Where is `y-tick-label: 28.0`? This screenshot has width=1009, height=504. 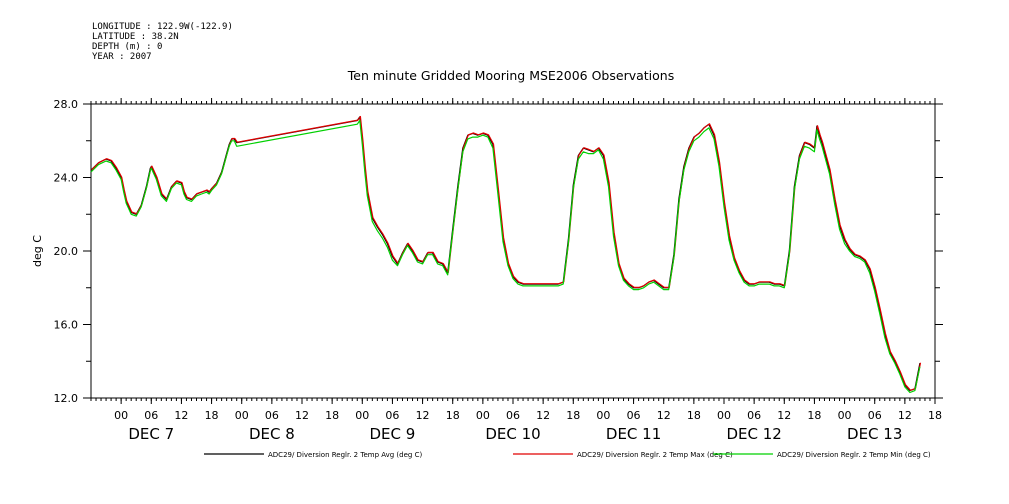 y-tick-label: 28.0 is located at coordinates (66, 104).